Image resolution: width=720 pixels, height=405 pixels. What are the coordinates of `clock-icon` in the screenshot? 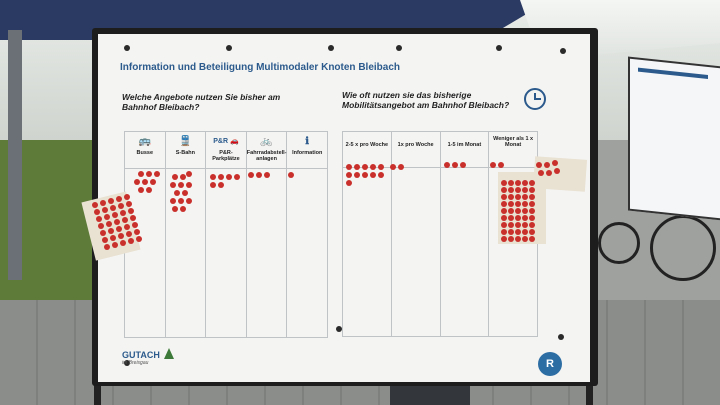 It's located at (535, 99).